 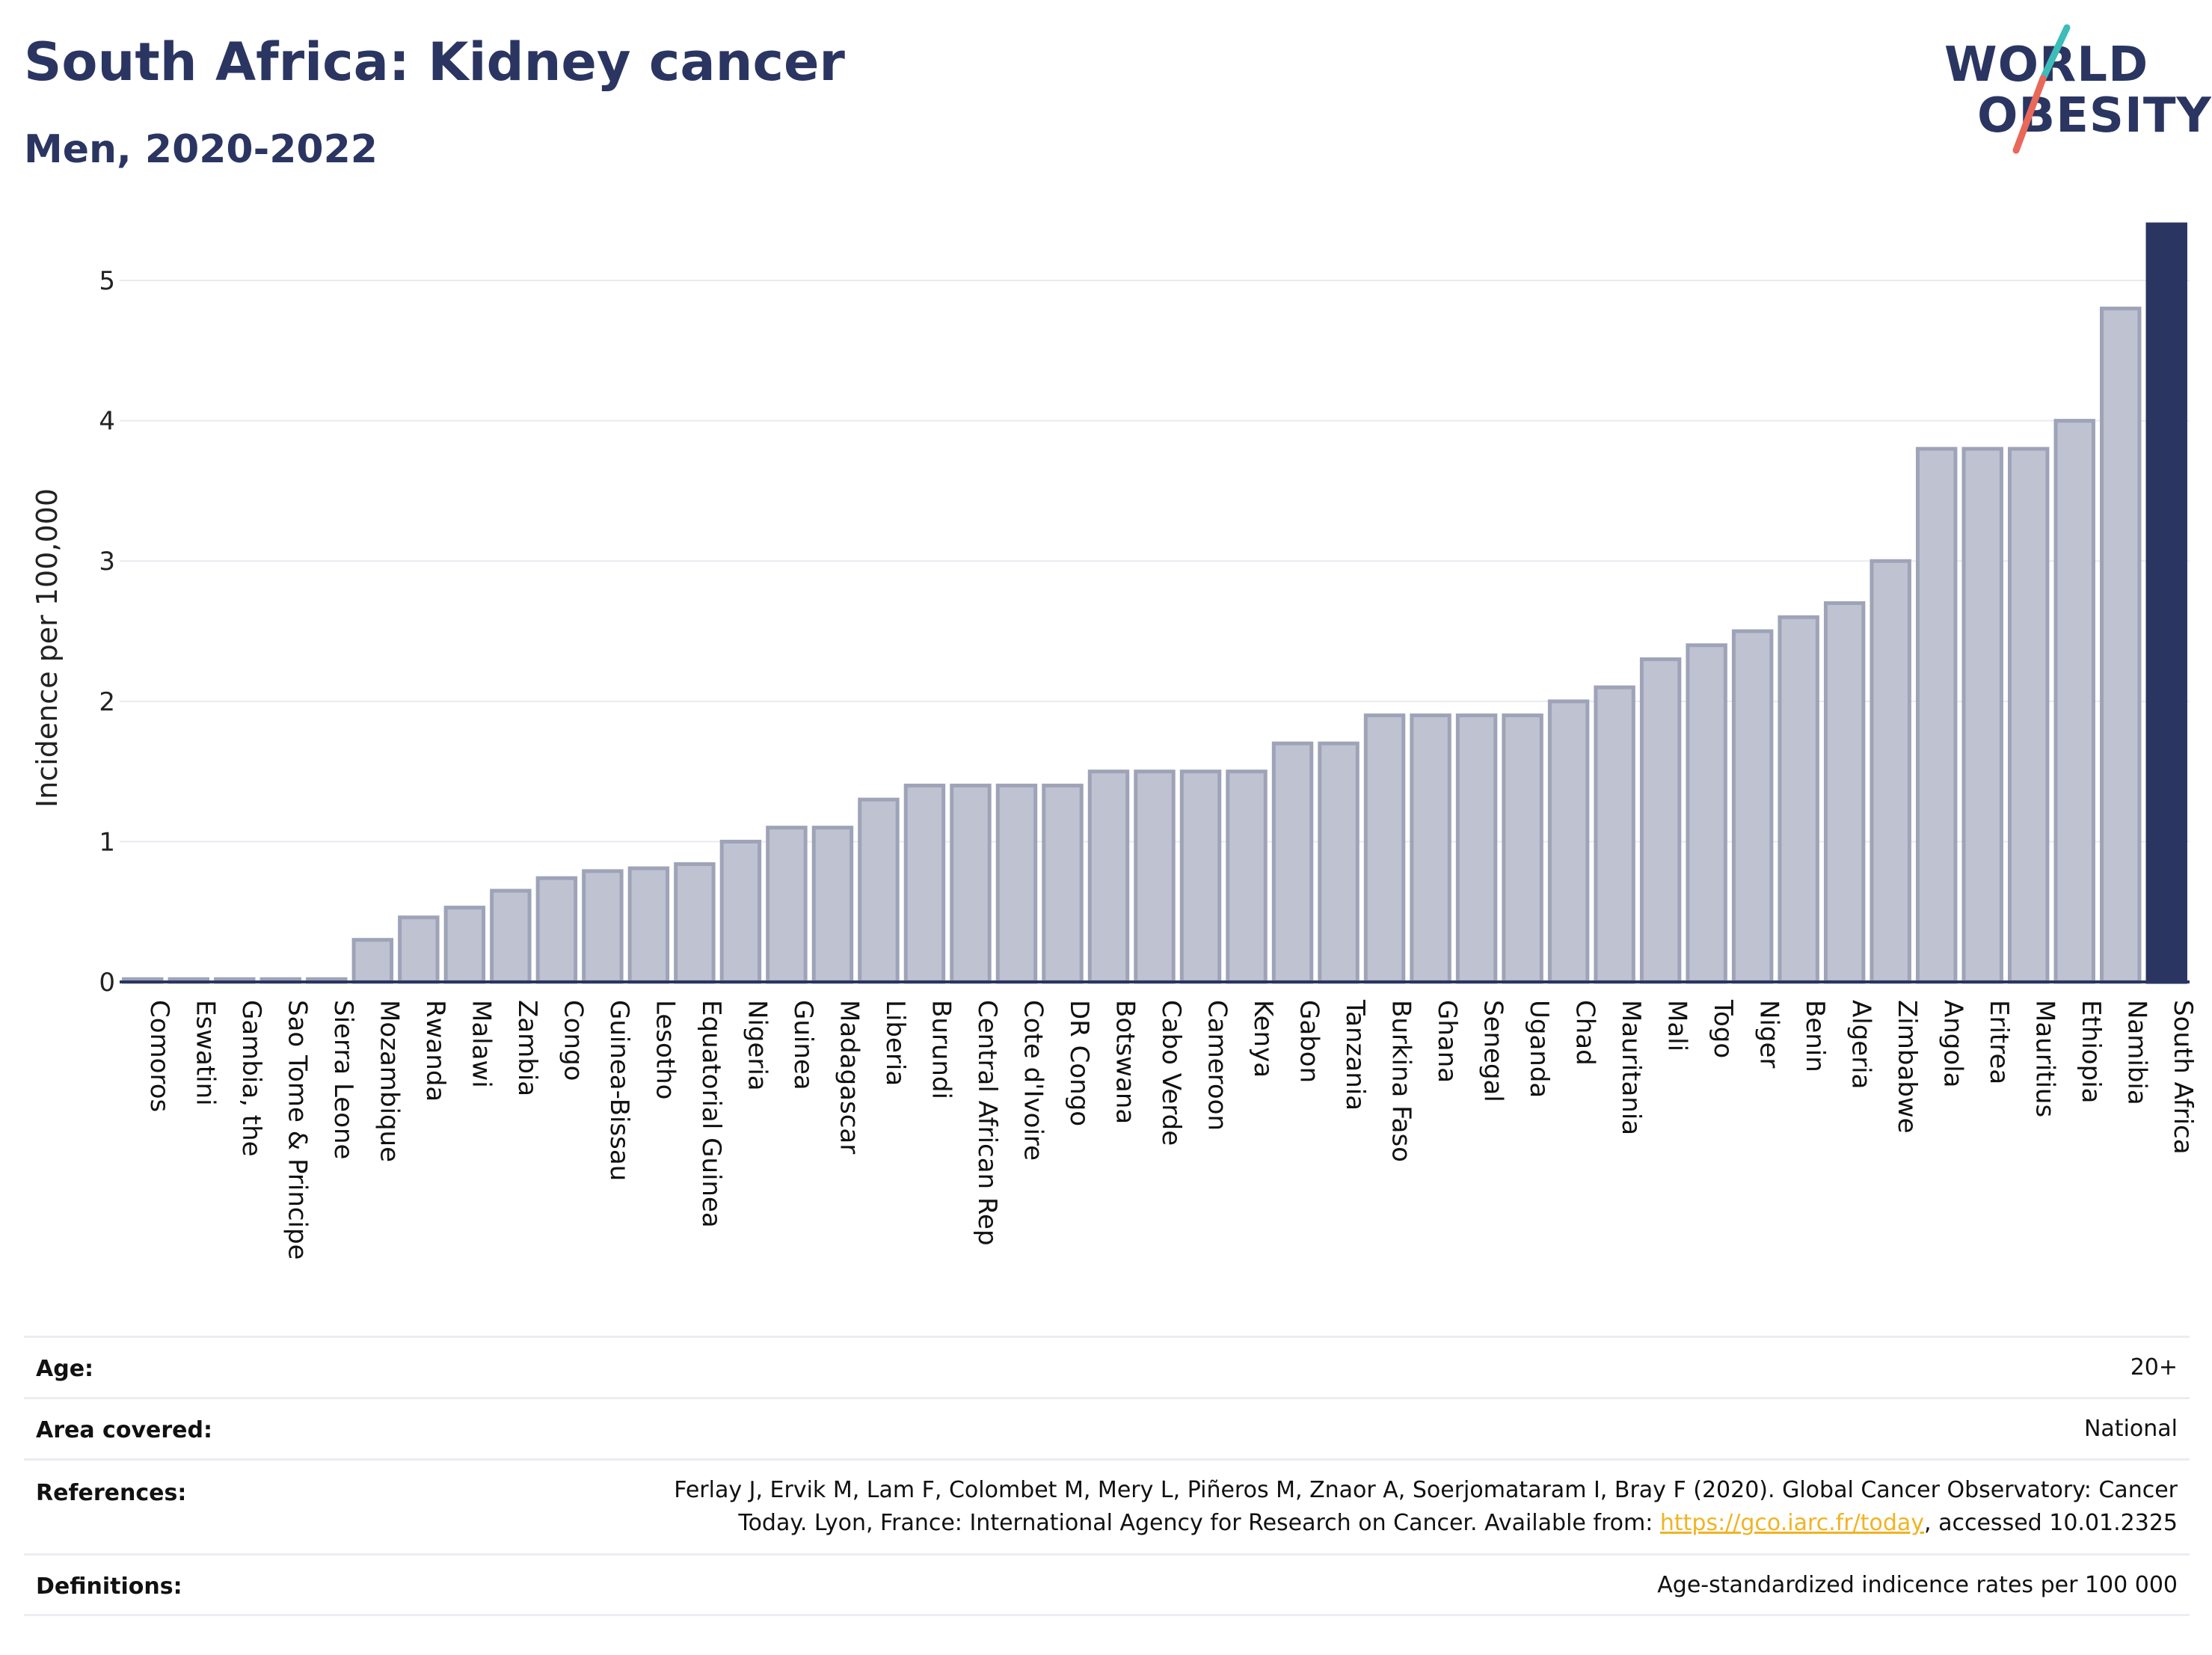 I want to click on x-tick-label: Lesotho, so click(x=665, y=1049).